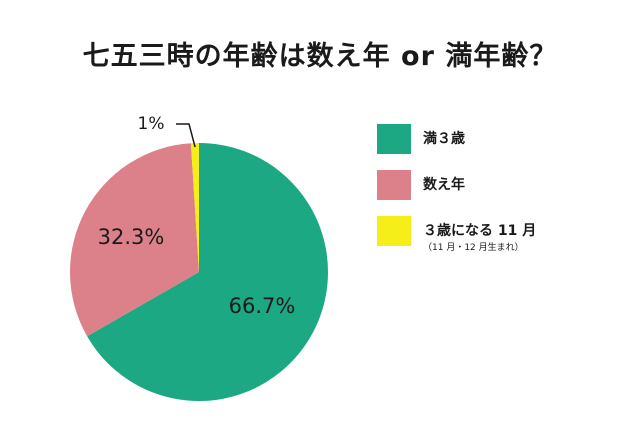 This screenshot has width=640, height=427. Describe the element at coordinates (444, 185) in the screenshot. I see `legend-label: 数え年` at that location.